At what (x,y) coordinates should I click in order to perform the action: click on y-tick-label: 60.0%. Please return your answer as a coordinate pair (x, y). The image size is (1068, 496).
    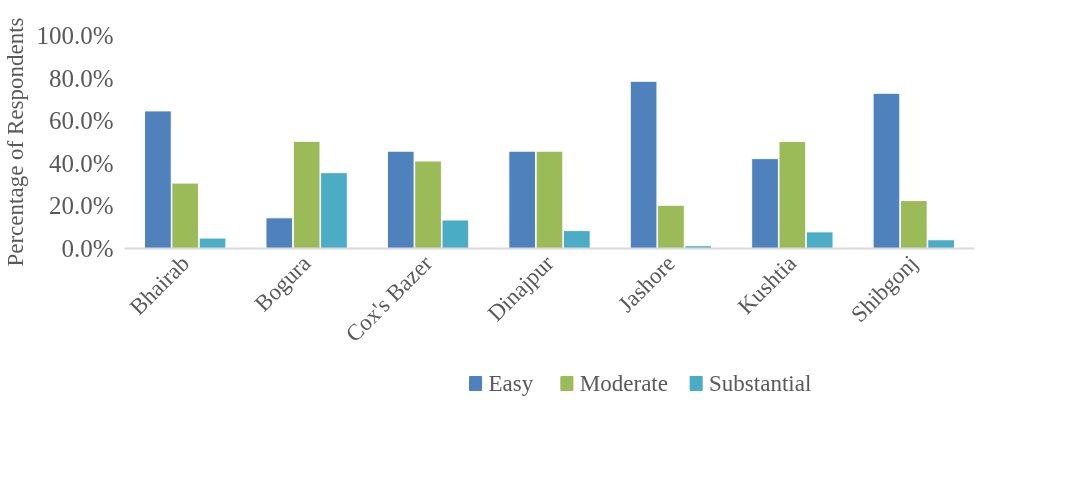
    Looking at the image, I should click on (81, 121).